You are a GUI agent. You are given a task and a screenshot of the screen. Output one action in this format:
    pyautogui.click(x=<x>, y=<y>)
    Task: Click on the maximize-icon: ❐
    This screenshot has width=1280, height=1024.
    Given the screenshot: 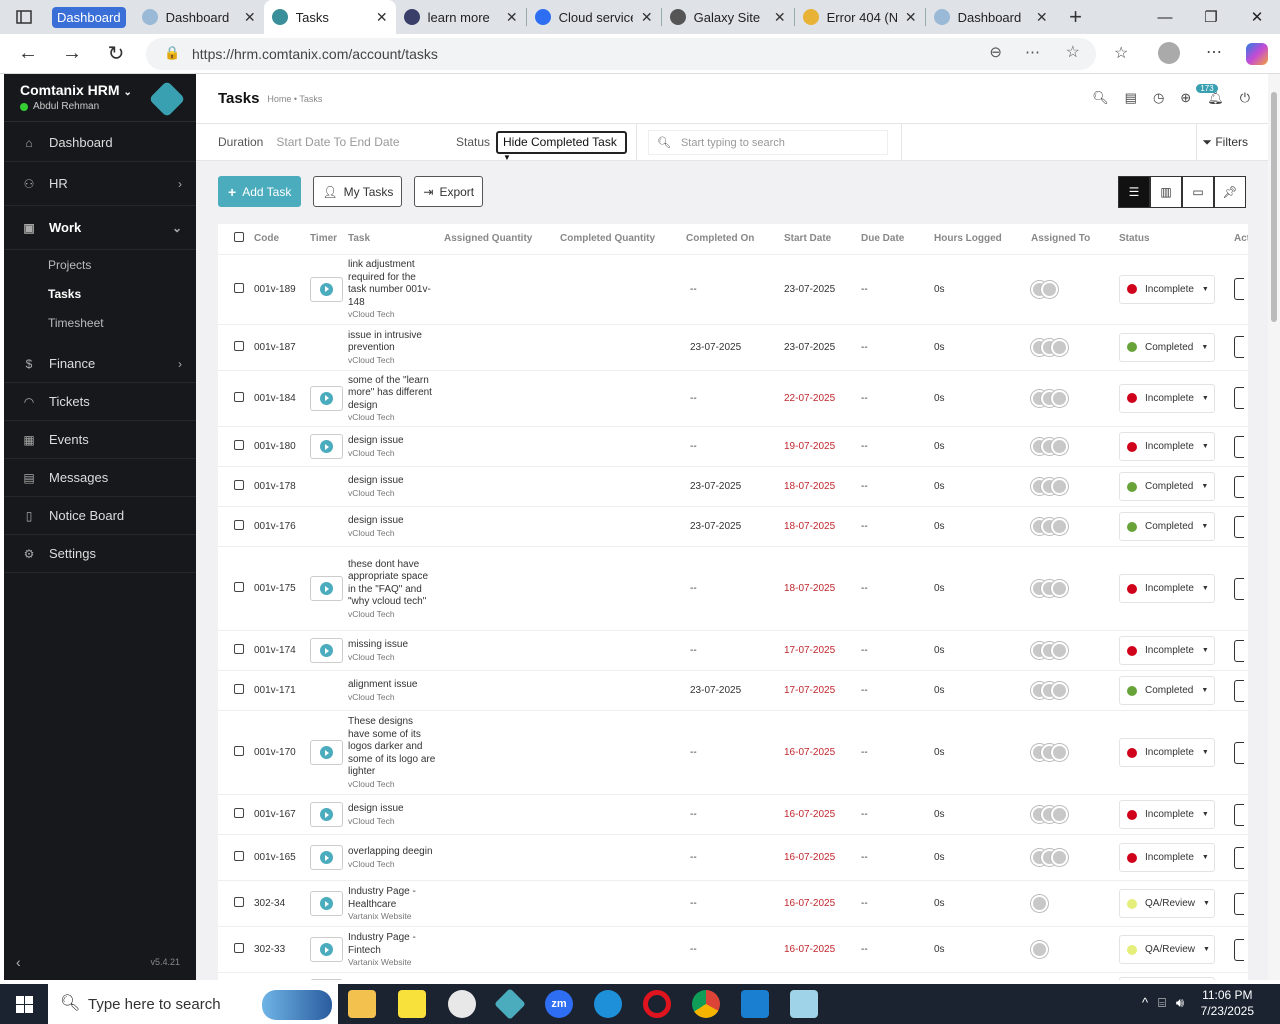 What is the action you would take?
    pyautogui.click(x=1211, y=17)
    